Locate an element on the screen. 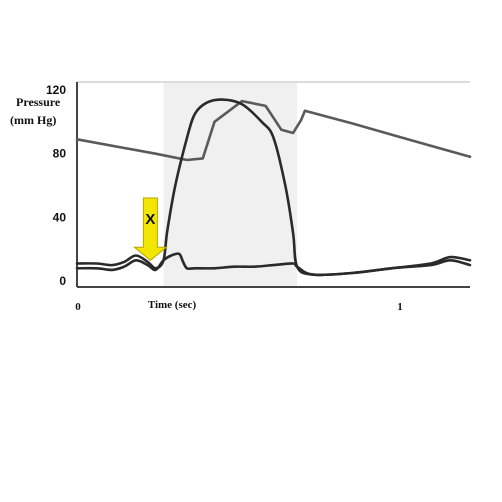 The image size is (502, 502). y-axis-label-line-2: (mm Hg) is located at coordinates (33, 120).